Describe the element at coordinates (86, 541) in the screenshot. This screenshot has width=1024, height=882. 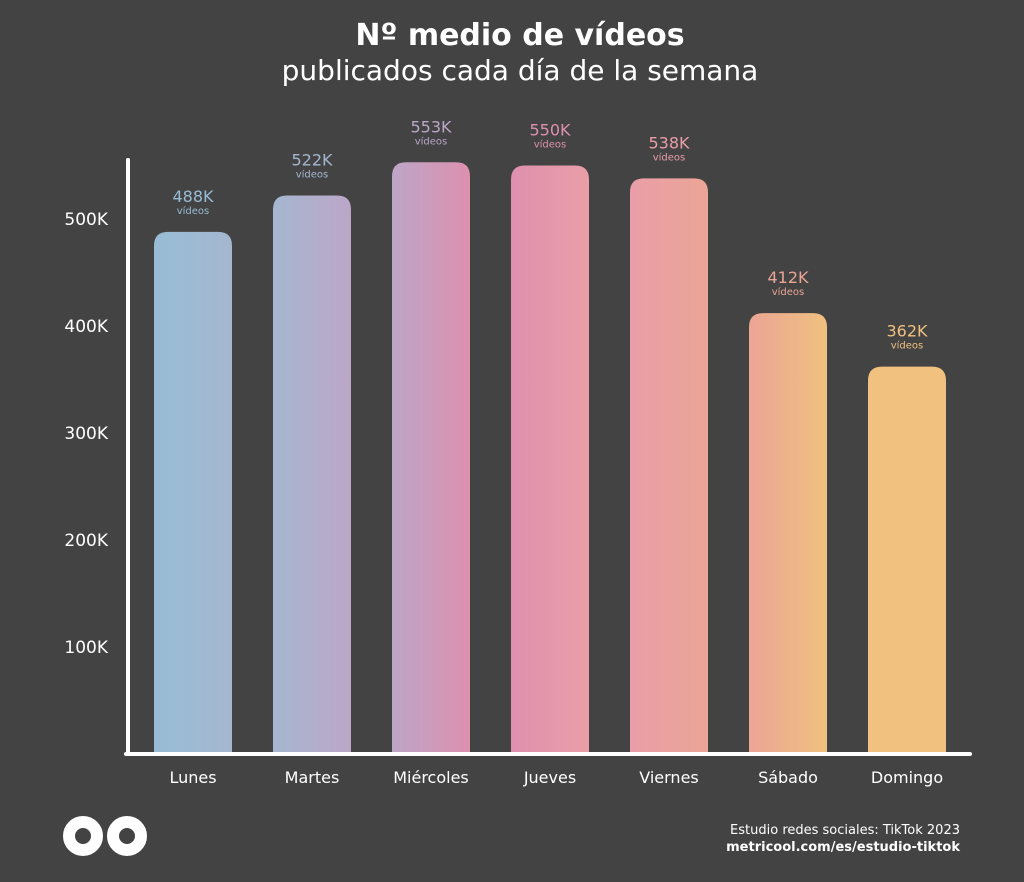
I see `y-tick-label: 200K` at that location.